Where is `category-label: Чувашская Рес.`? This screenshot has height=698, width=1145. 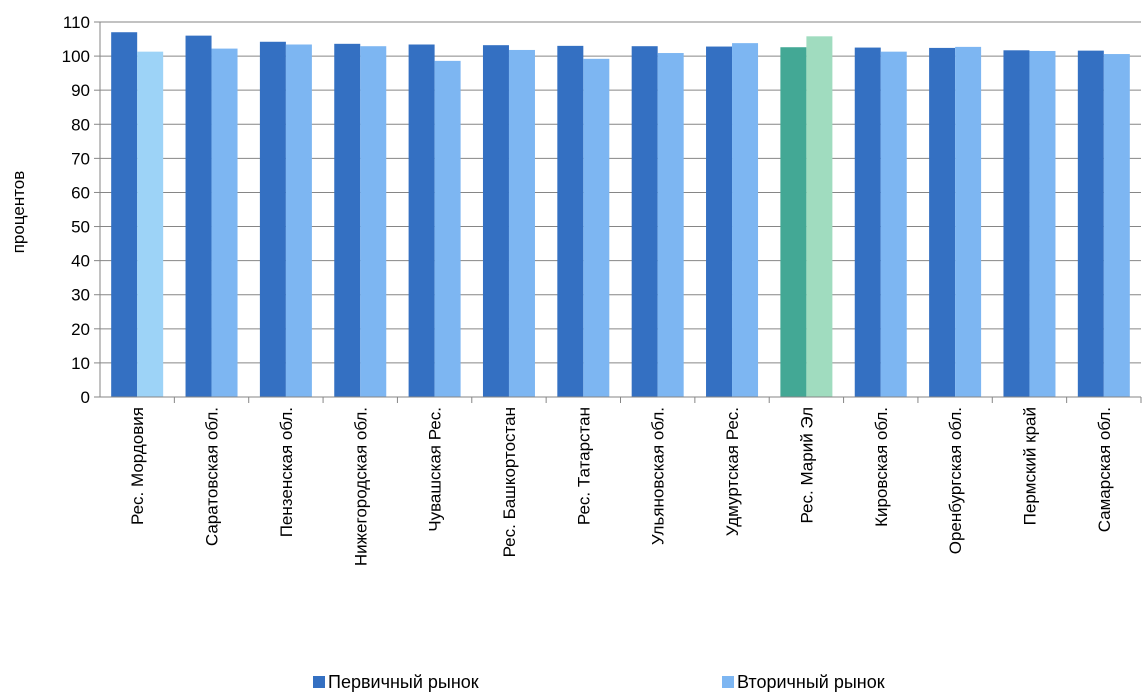 category-label: Чувашская Рес. is located at coordinates (435, 469).